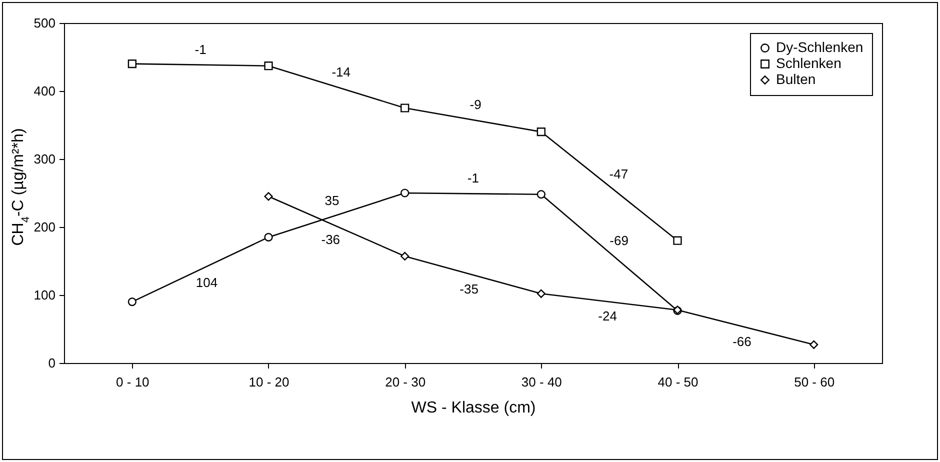 Image resolution: width=940 pixels, height=462 pixels. What do you see at coordinates (619, 240) in the screenshot?
I see `annotation: -69` at bounding box center [619, 240].